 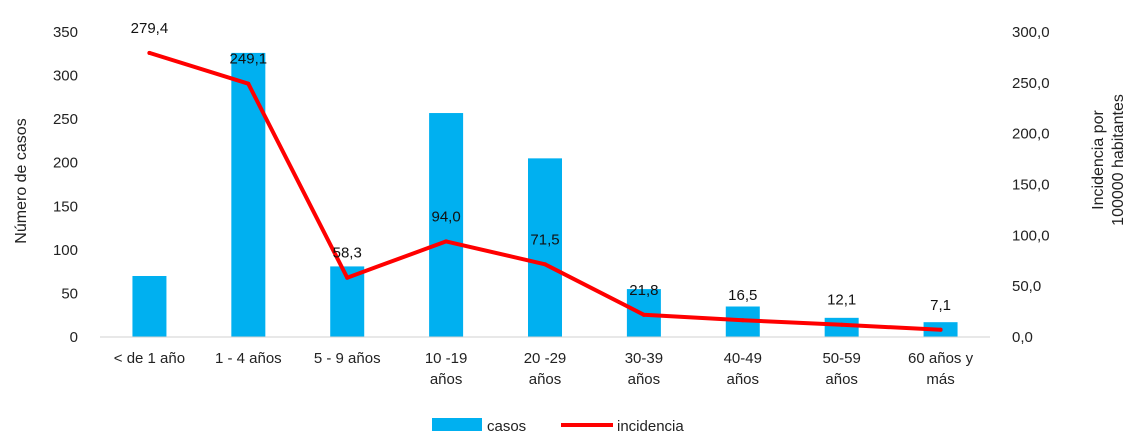 I want to click on y-left-tick-label: 300, so click(x=65, y=76).